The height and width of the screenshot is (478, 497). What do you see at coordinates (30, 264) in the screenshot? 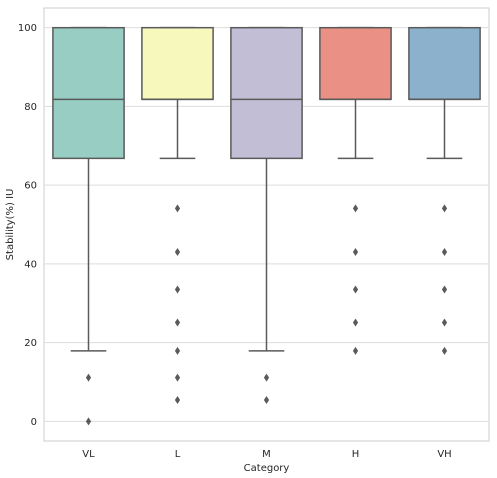
I see `y-tick-label: 40` at bounding box center [30, 264].